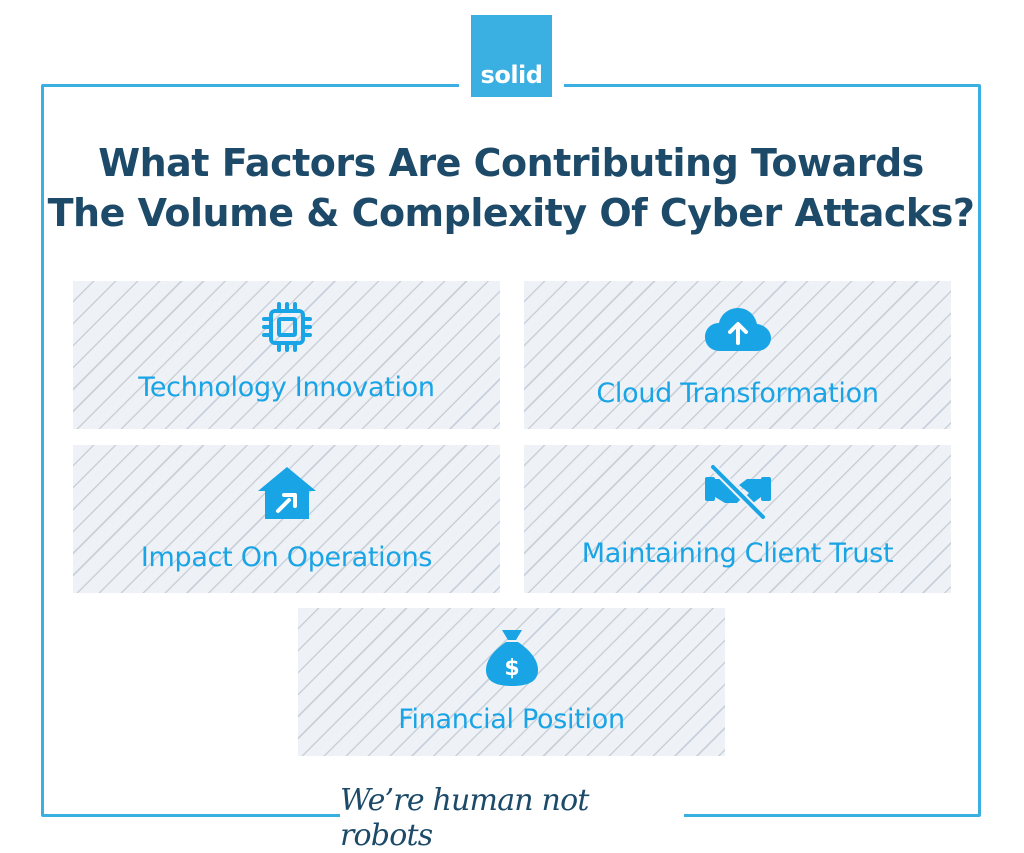 This screenshot has height=853, width=1024. Describe the element at coordinates (464, 818) in the screenshot. I see `tagline: We’re human not robots` at that location.